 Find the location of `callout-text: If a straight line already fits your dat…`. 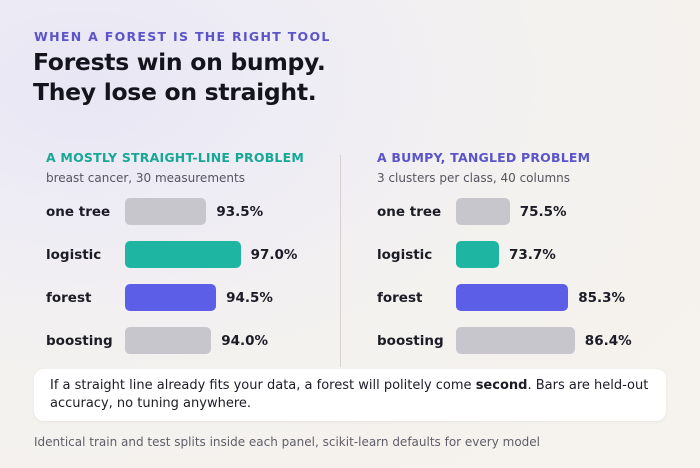

callout-text: If a straight line already fits your dat… is located at coordinates (354, 395).